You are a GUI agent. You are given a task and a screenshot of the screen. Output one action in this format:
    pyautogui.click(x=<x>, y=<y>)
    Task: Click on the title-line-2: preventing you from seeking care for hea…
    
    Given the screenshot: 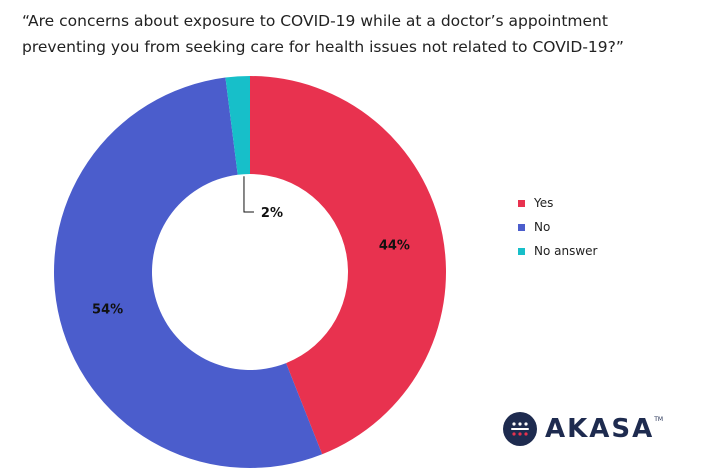 What is the action you would take?
    pyautogui.click(x=323, y=47)
    